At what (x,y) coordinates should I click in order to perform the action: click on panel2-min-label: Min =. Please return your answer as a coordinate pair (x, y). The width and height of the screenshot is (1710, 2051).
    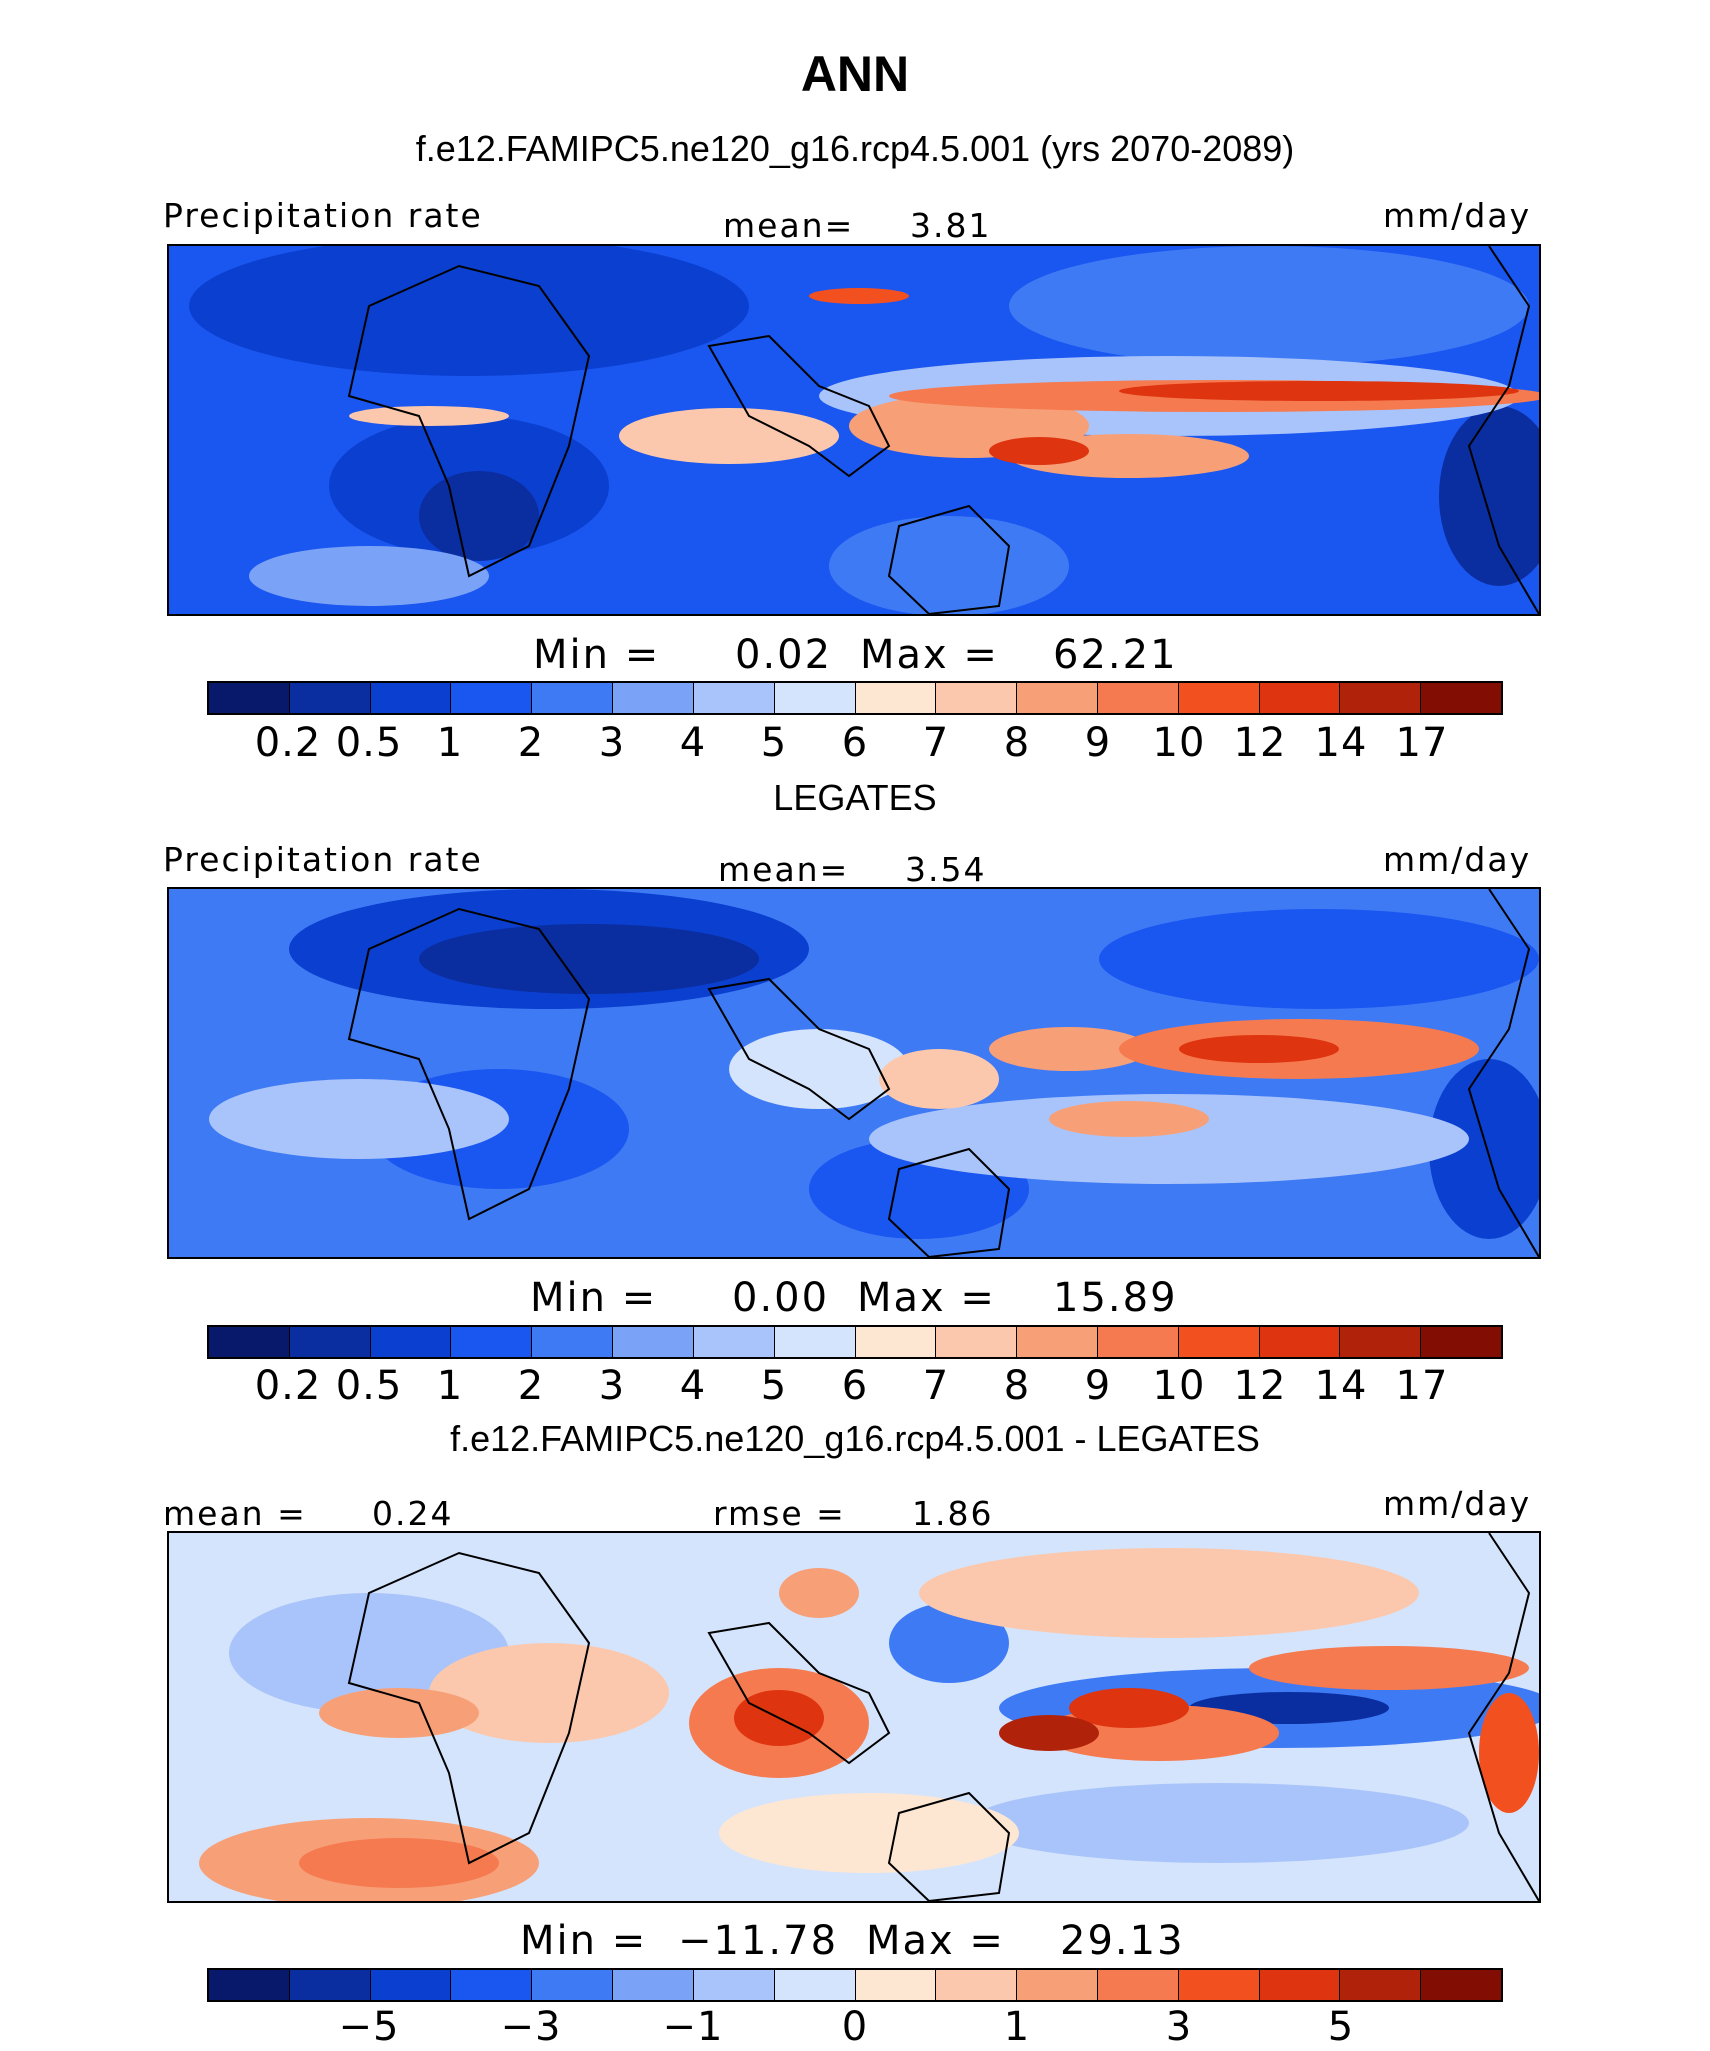
    Looking at the image, I should click on (594, 1298).